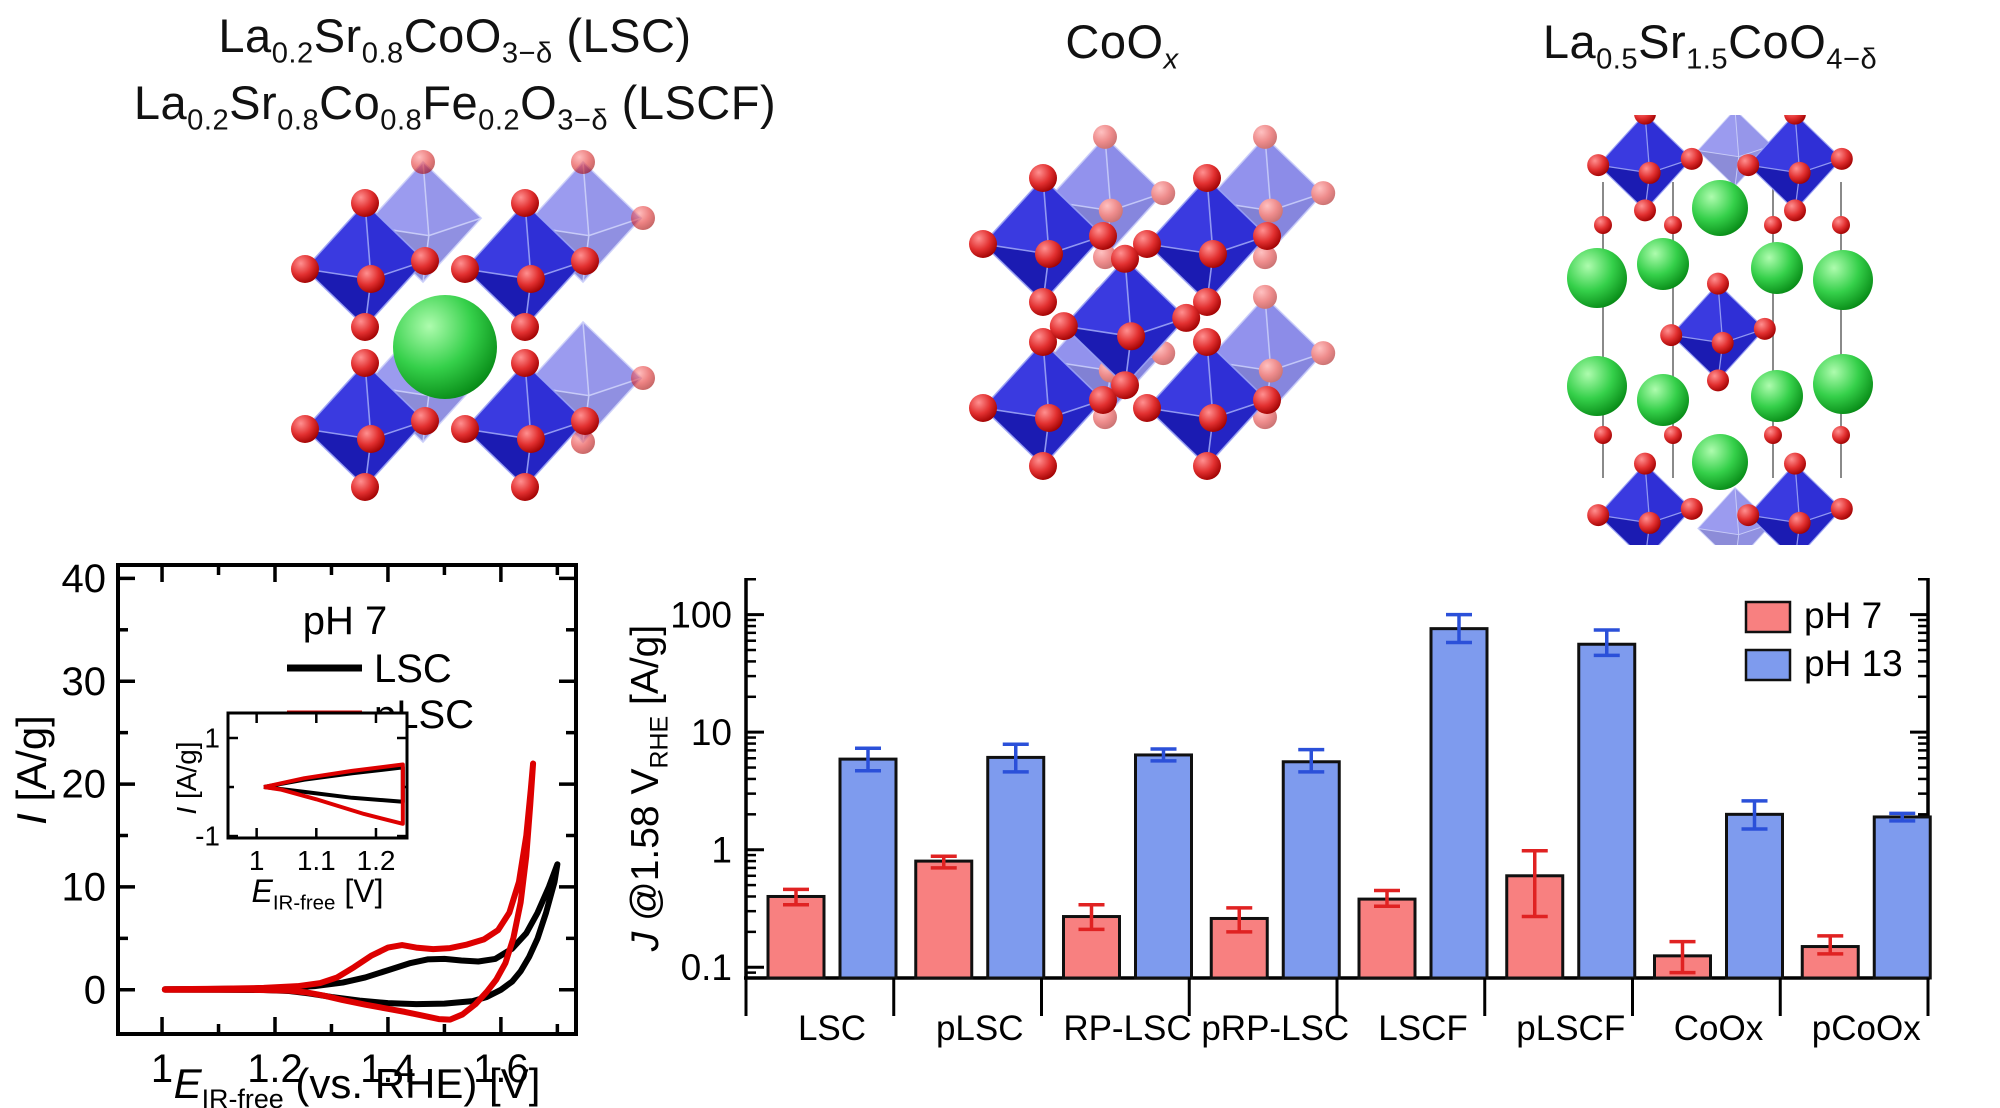 Image resolution: width=2000 pixels, height=1108 pixels. I want to click on cv-legend-label: LSC, so click(413, 669).